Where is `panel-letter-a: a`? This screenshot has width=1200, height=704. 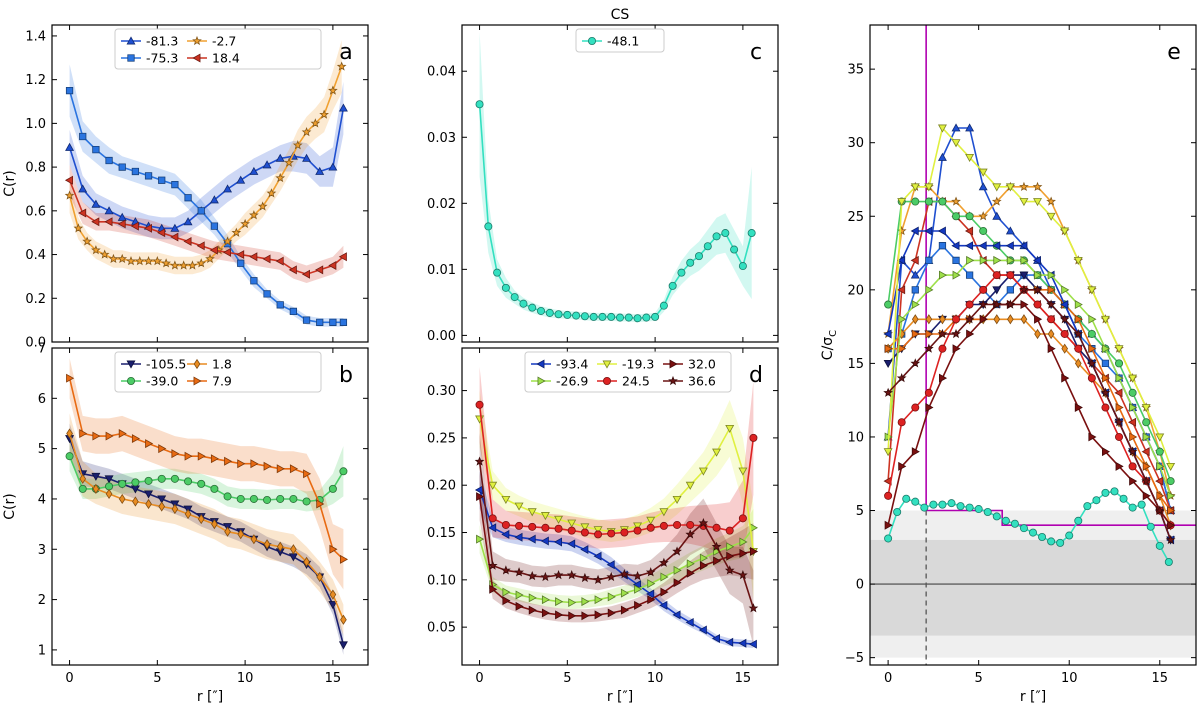
panel-letter-a: a is located at coordinates (345, 52).